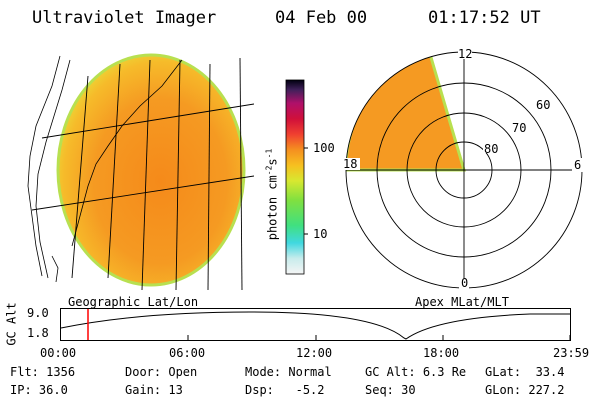 The width and height of the screenshot is (600, 400). Describe the element at coordinates (11, 324) in the screenshot. I see `altitude-ylabel: GC Alt` at that location.